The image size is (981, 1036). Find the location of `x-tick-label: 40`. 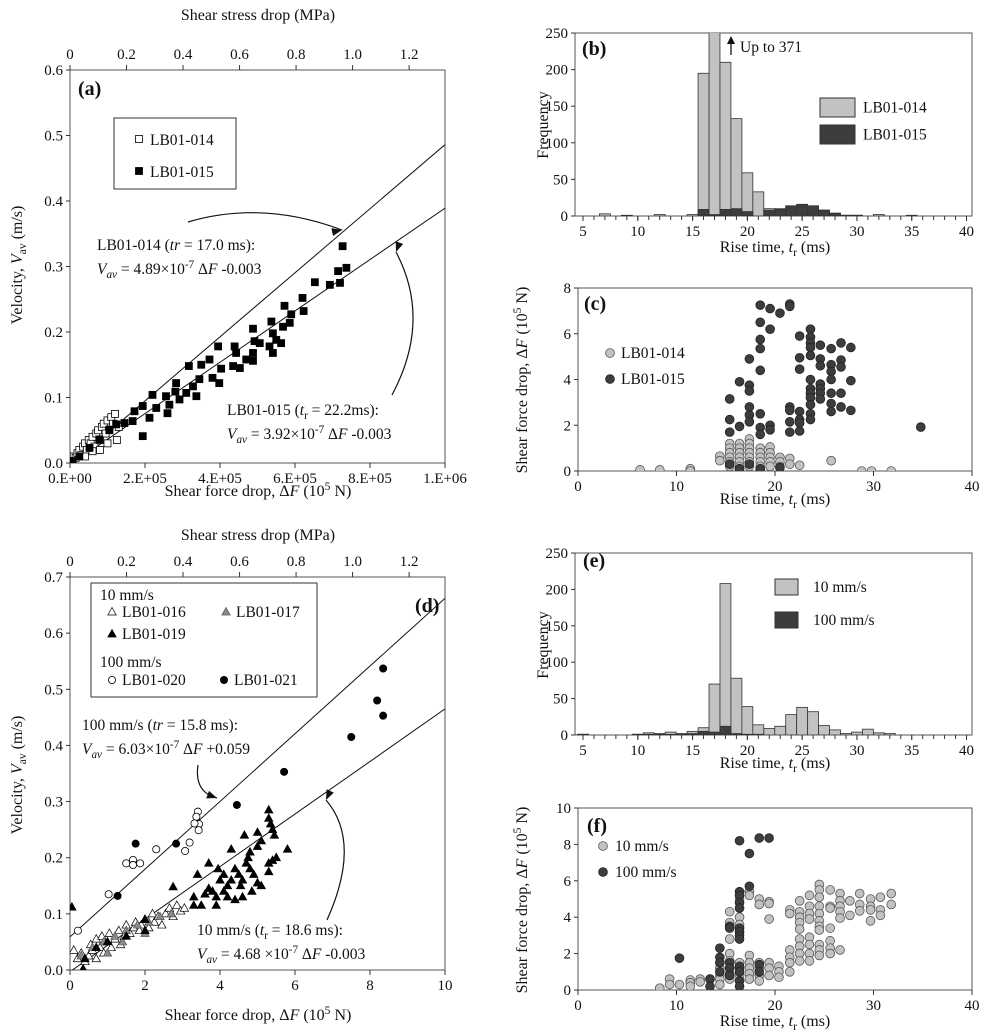

x-tick-label: 40 is located at coordinates (972, 487).